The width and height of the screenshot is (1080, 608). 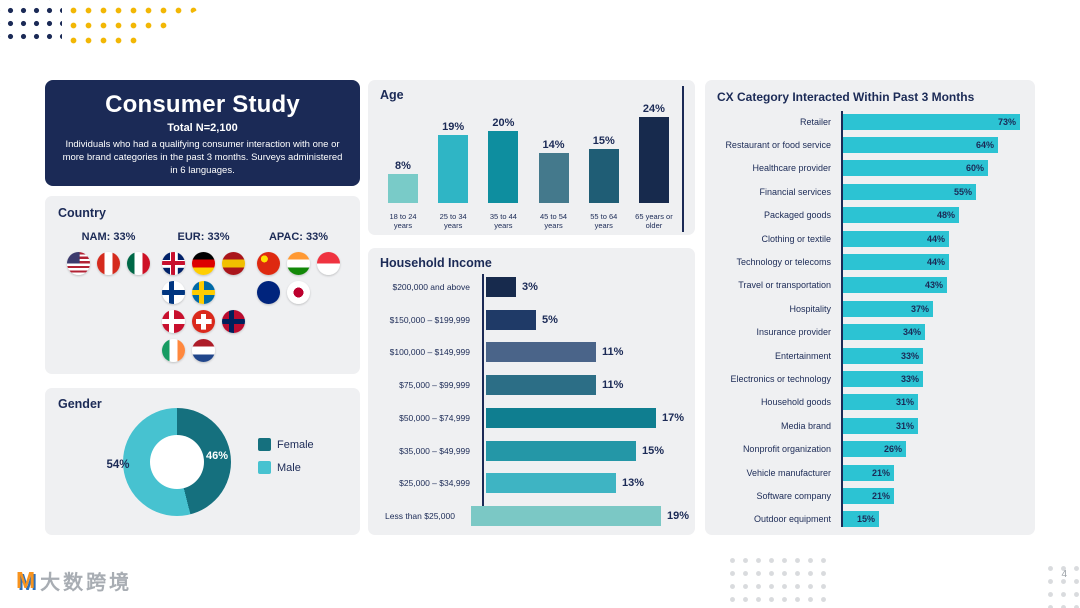 What do you see at coordinates (80, 404) in the screenshot?
I see `gender-panel-title: Gender` at bounding box center [80, 404].